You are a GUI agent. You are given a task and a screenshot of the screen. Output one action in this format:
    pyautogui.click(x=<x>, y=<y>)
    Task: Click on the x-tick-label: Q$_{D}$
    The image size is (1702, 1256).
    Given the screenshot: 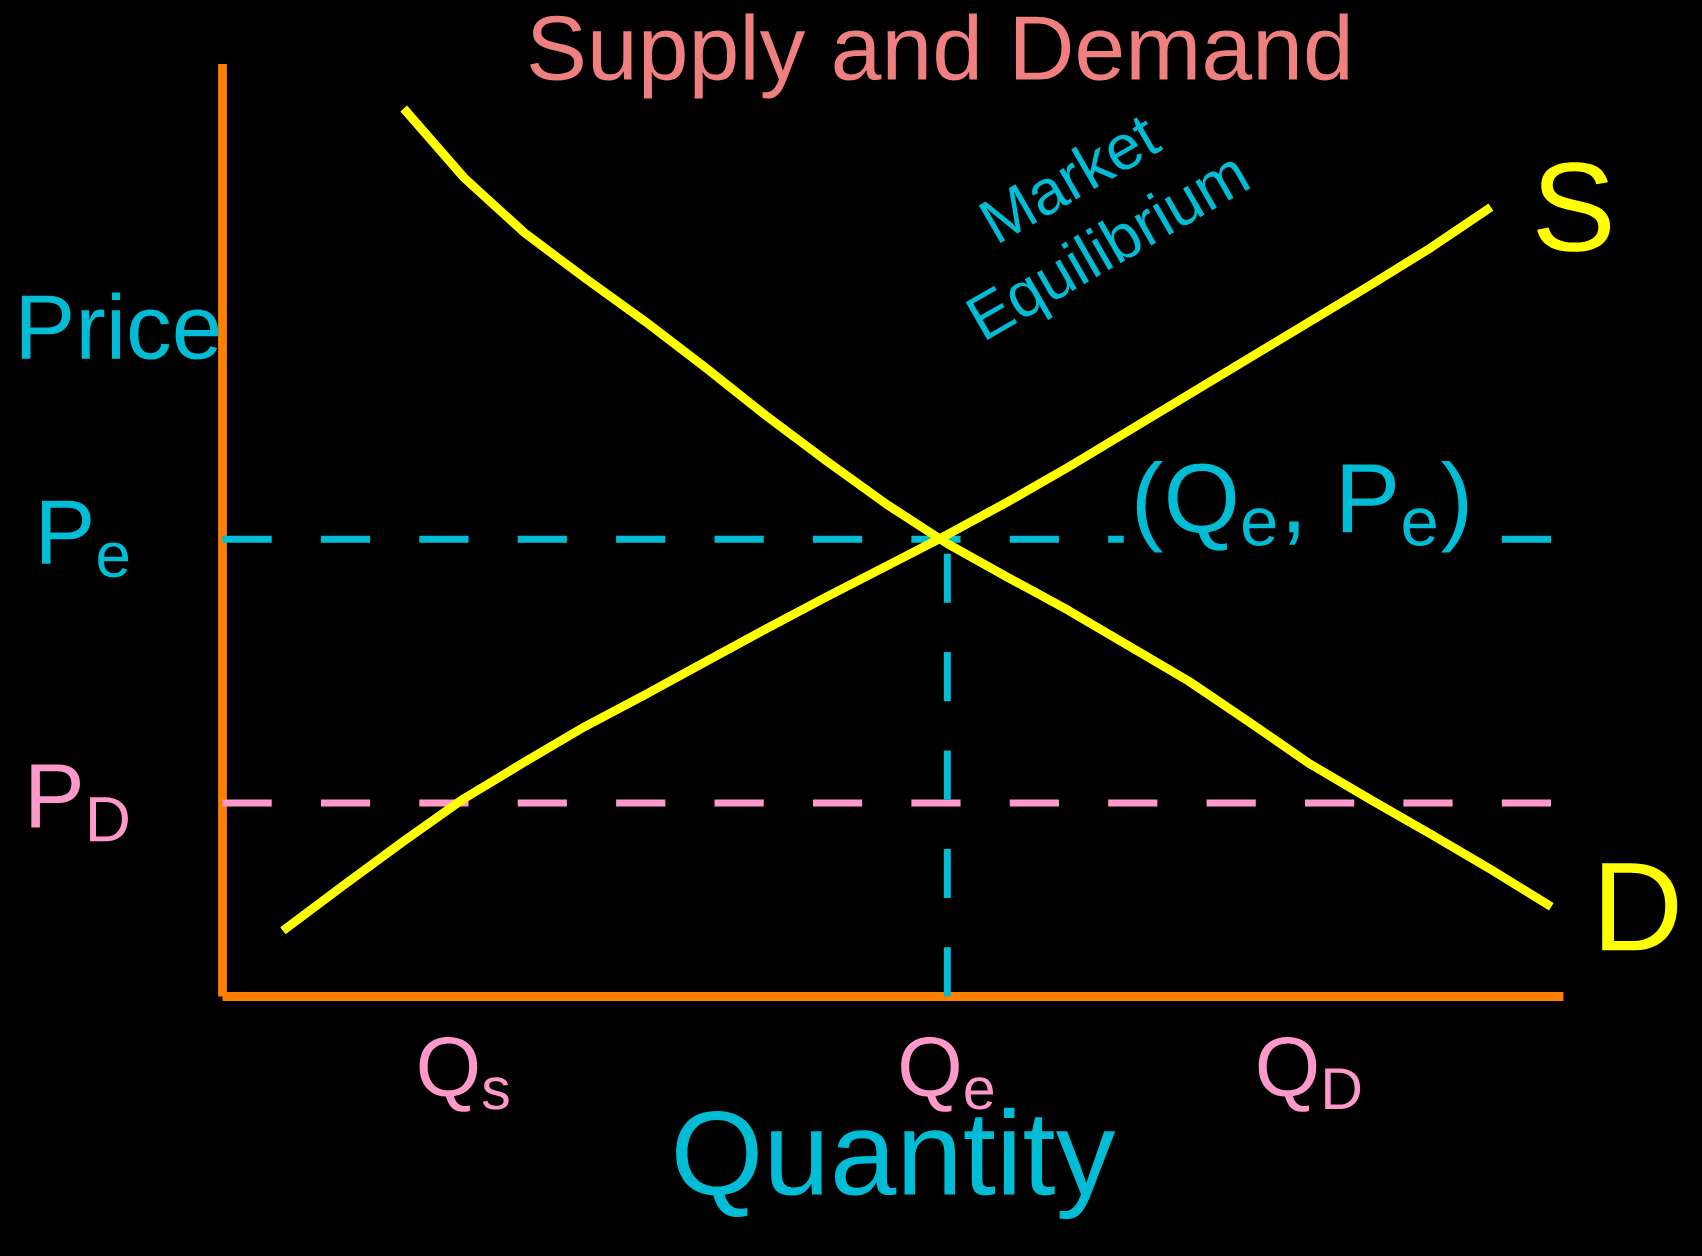 What is the action you would take?
    pyautogui.click(x=1309, y=1074)
    